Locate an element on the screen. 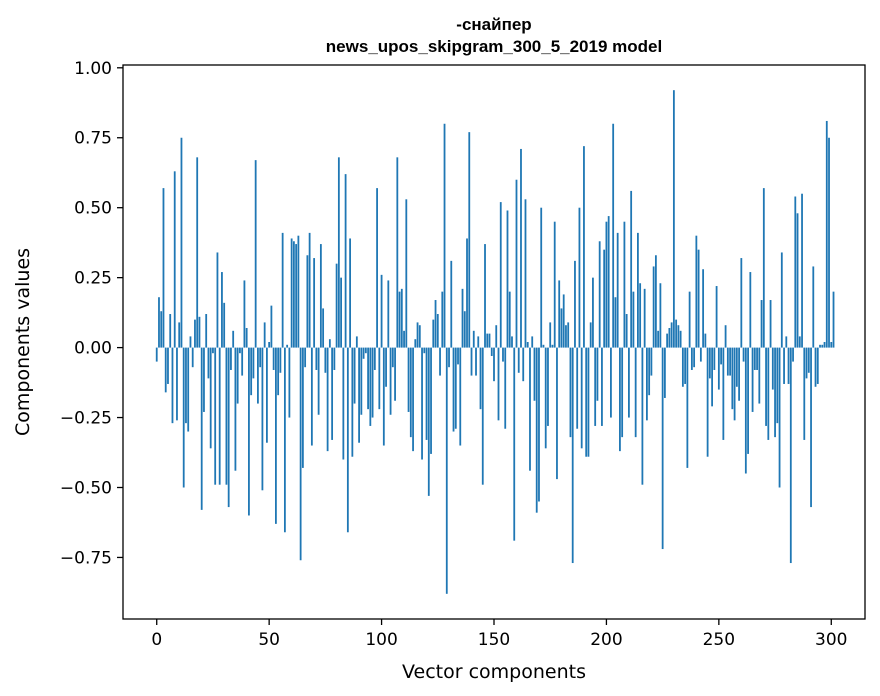  x-tick-label: 100 is located at coordinates (381, 640).